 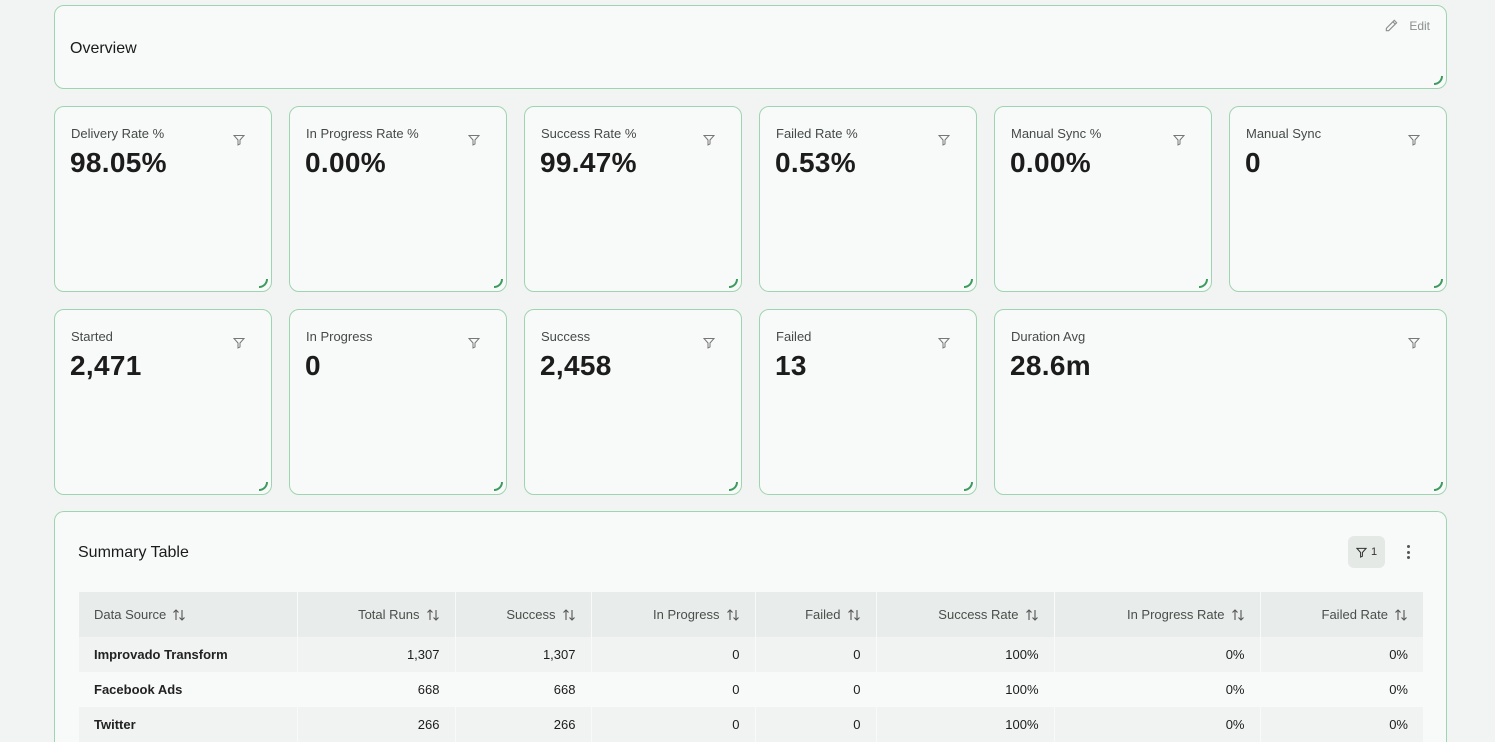 I want to click on metric-label: Success Rate %, so click(x=589, y=133).